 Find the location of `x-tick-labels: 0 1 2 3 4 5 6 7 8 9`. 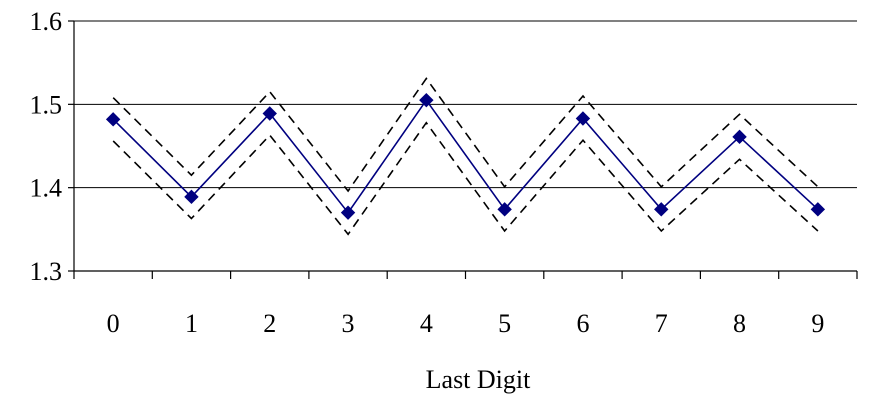

x-tick-labels: 0 1 2 3 4 5 6 7 8 9 is located at coordinates (466, 323).